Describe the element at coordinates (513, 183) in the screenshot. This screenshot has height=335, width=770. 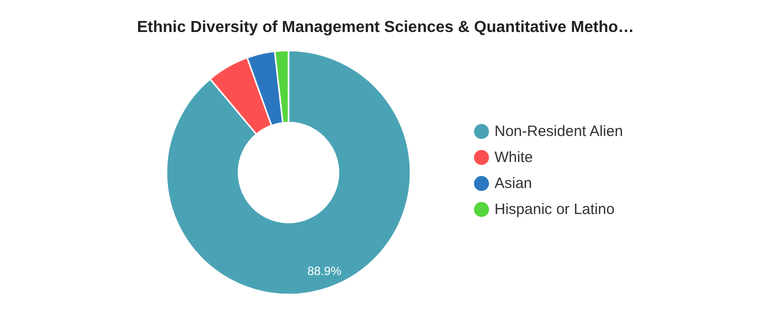
I see `legend-label: Asian` at that location.